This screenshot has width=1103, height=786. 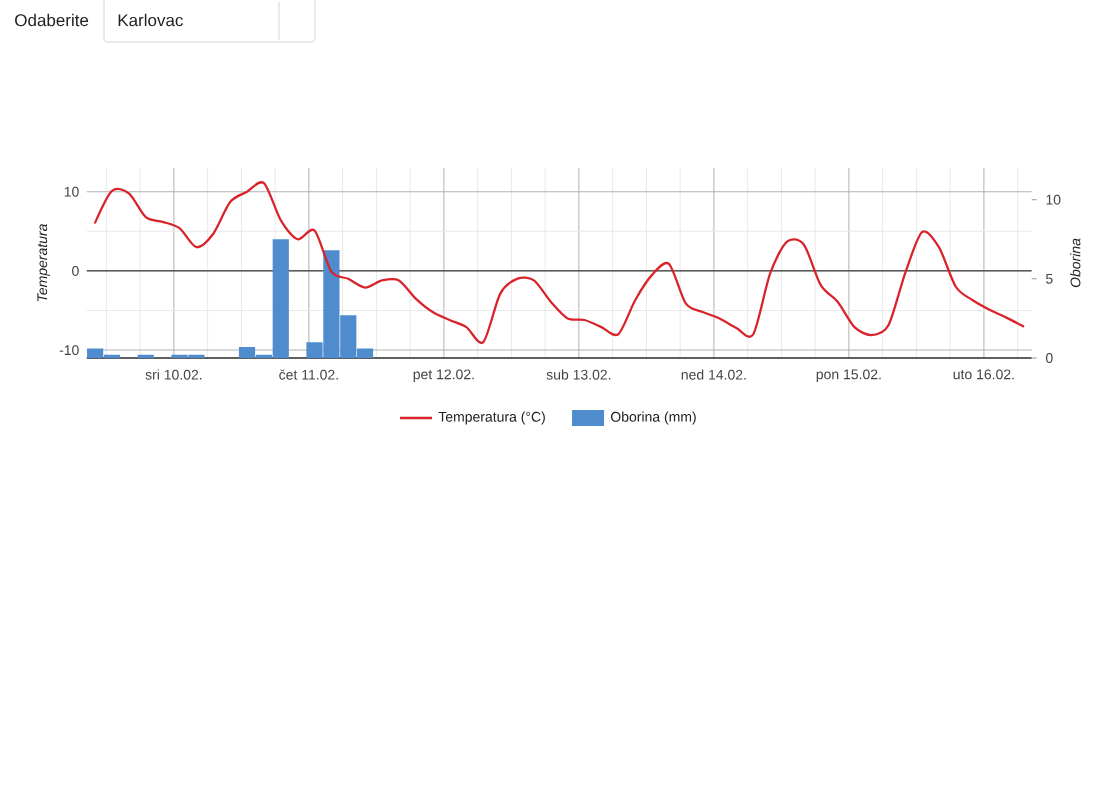 What do you see at coordinates (983, 374) in the screenshot?
I see `x-tick-label: uto 16.02.` at bounding box center [983, 374].